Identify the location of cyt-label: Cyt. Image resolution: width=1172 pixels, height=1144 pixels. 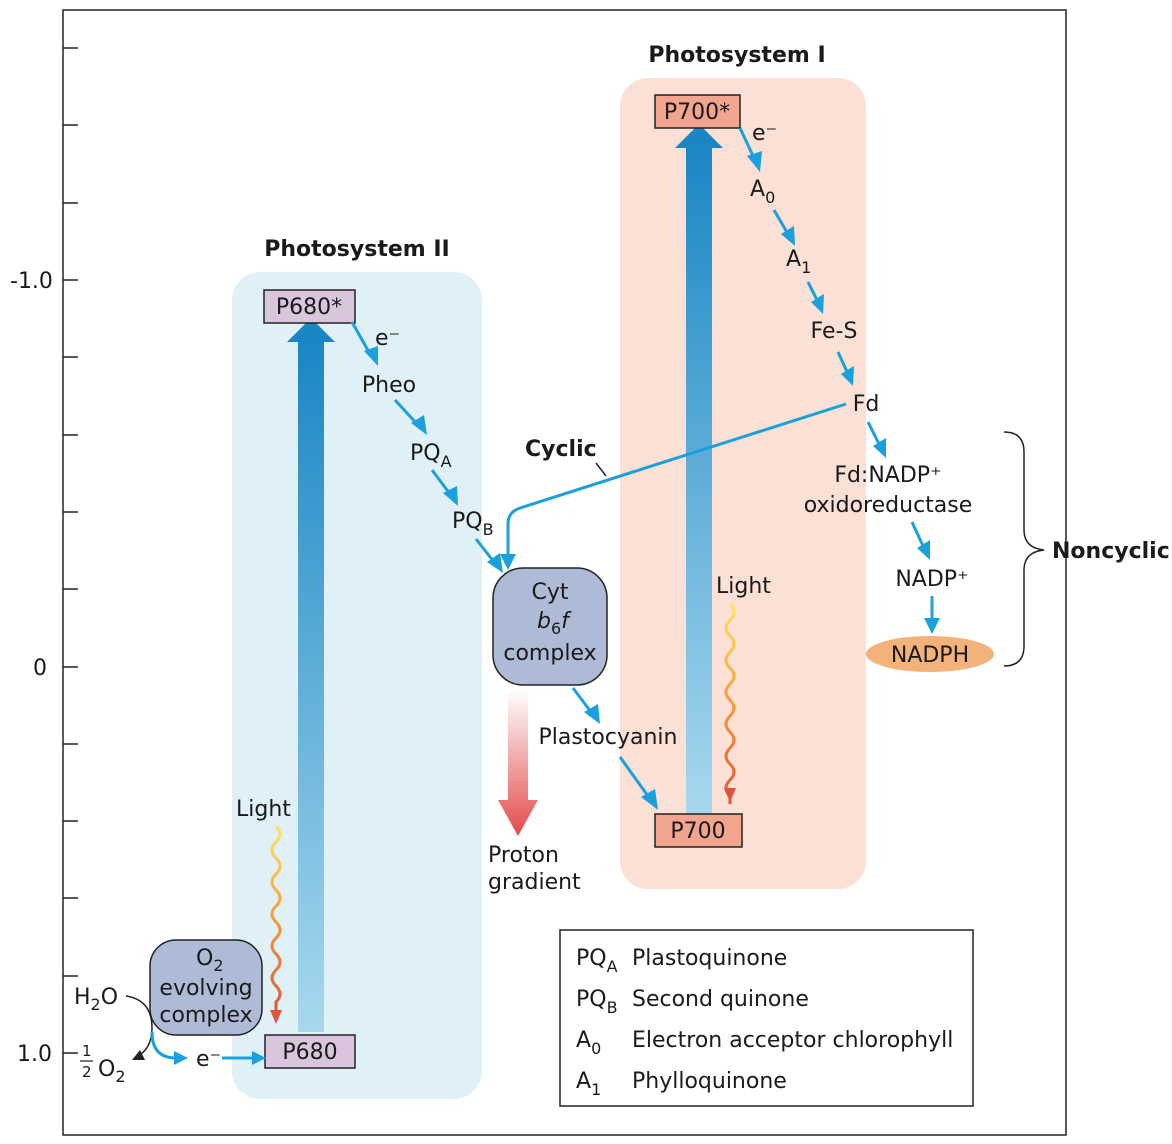
(549, 592).